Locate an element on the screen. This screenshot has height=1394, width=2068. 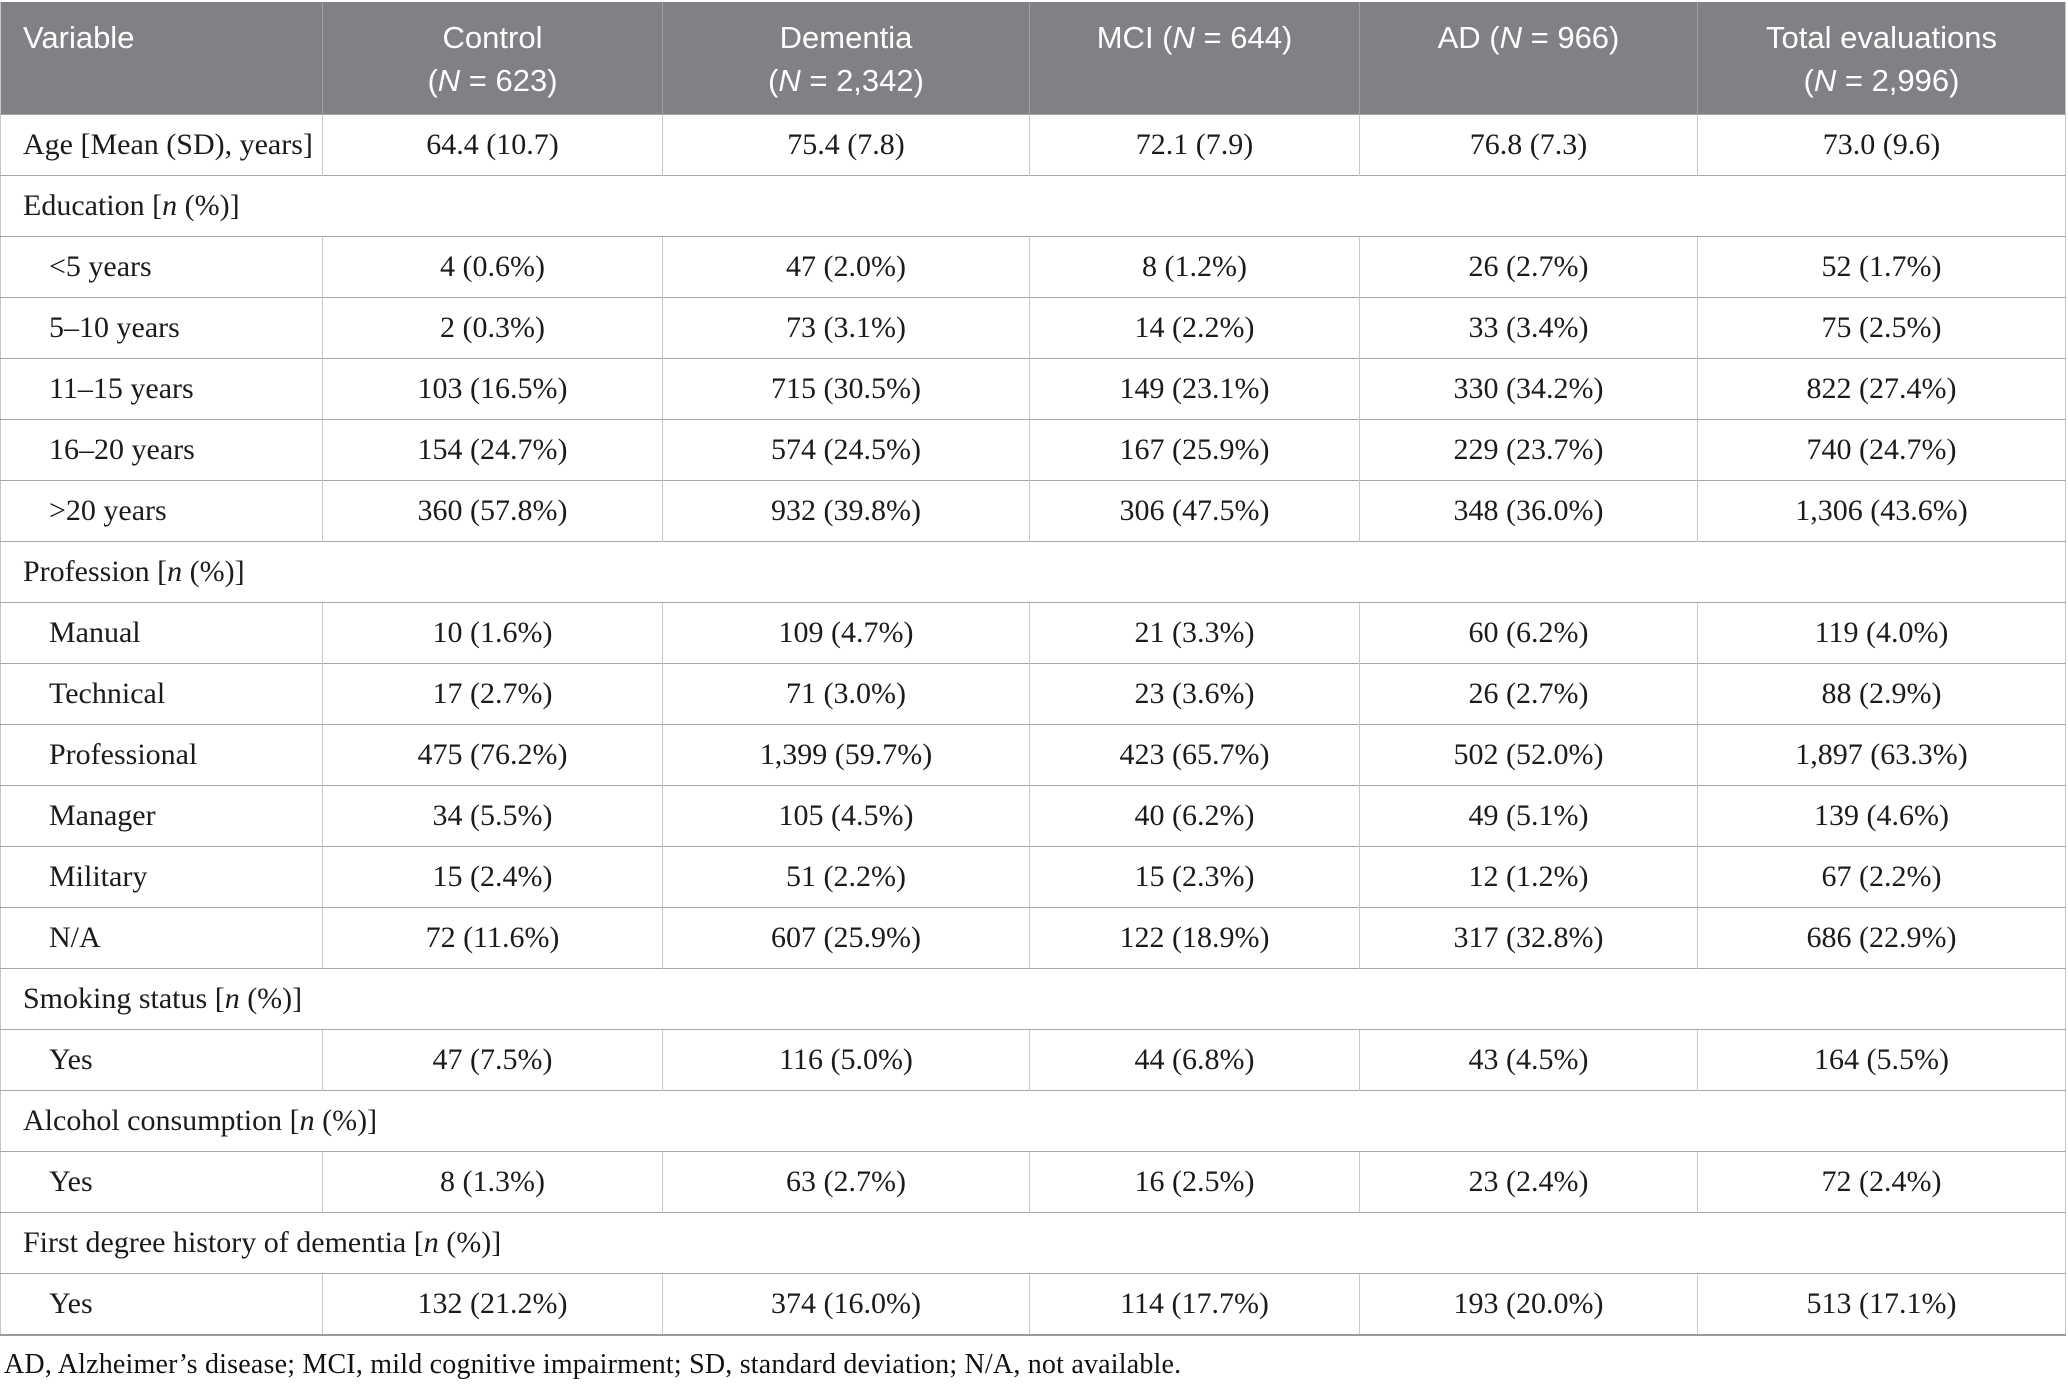
value-cell: 17 (2.7%) is located at coordinates (492, 693).